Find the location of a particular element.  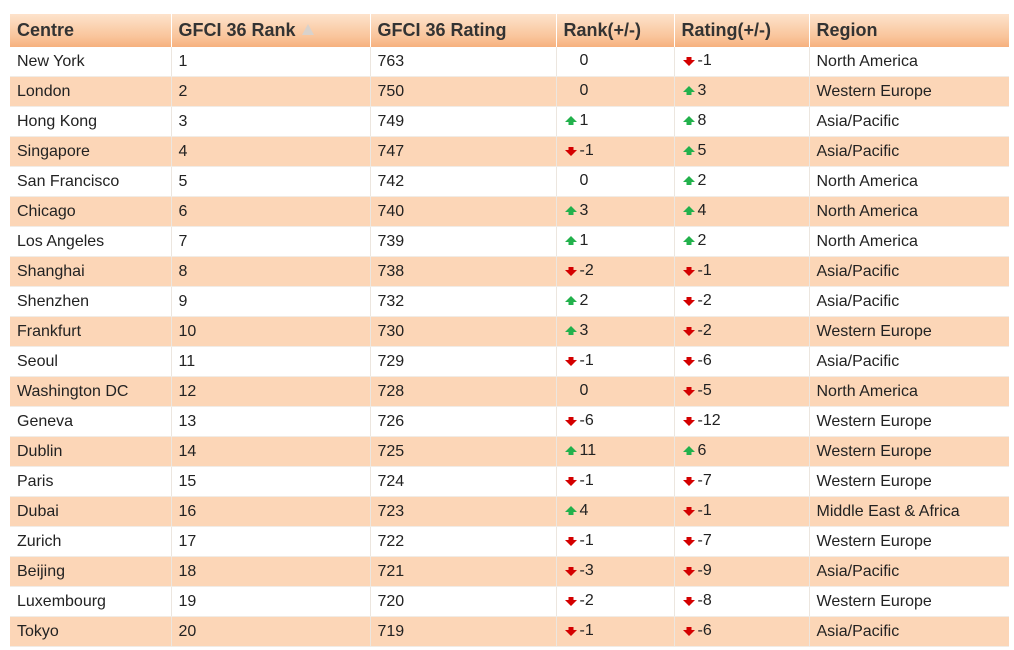

rating-change-value: -2 is located at coordinates (697, 331).